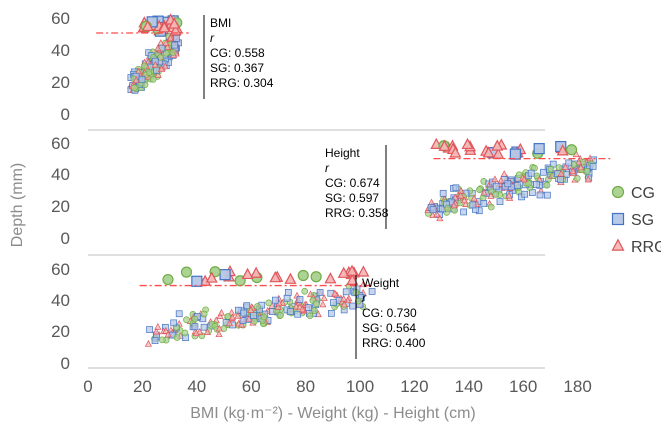 This screenshot has height=427, width=661. Describe the element at coordinates (333, 413) in the screenshot. I see `x-axis-title: BMI (kg·m⁻²) - Weight (kg) - Height (cm)` at that location.